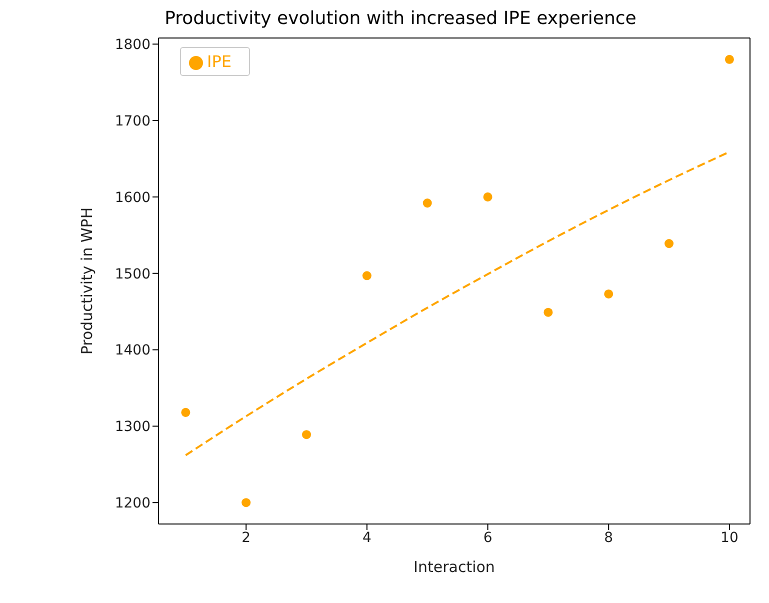 This screenshot has width=769, height=603. Describe the element at coordinates (367, 538) in the screenshot. I see `x-tick-label: 4` at that location.